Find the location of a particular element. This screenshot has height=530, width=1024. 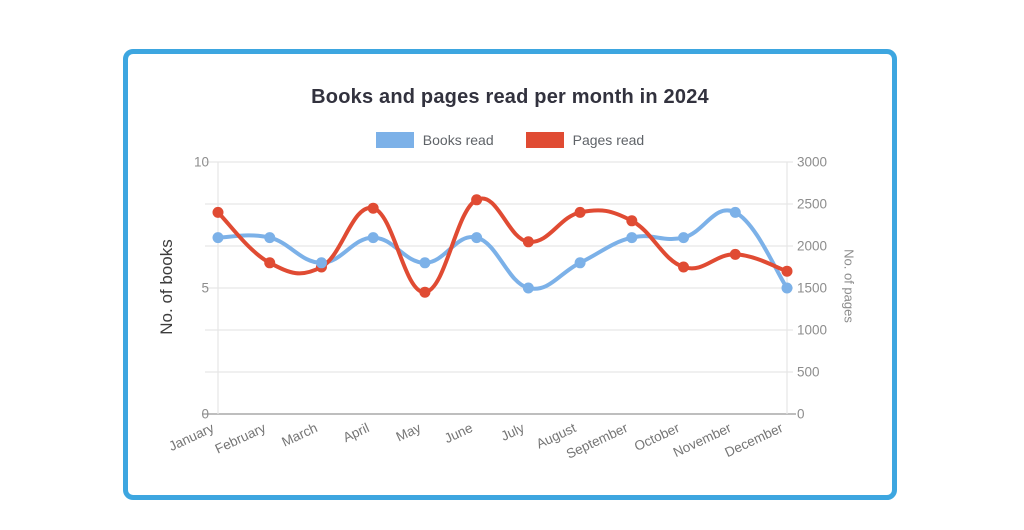

x-axis-month-label: May is located at coordinates (409, 432).